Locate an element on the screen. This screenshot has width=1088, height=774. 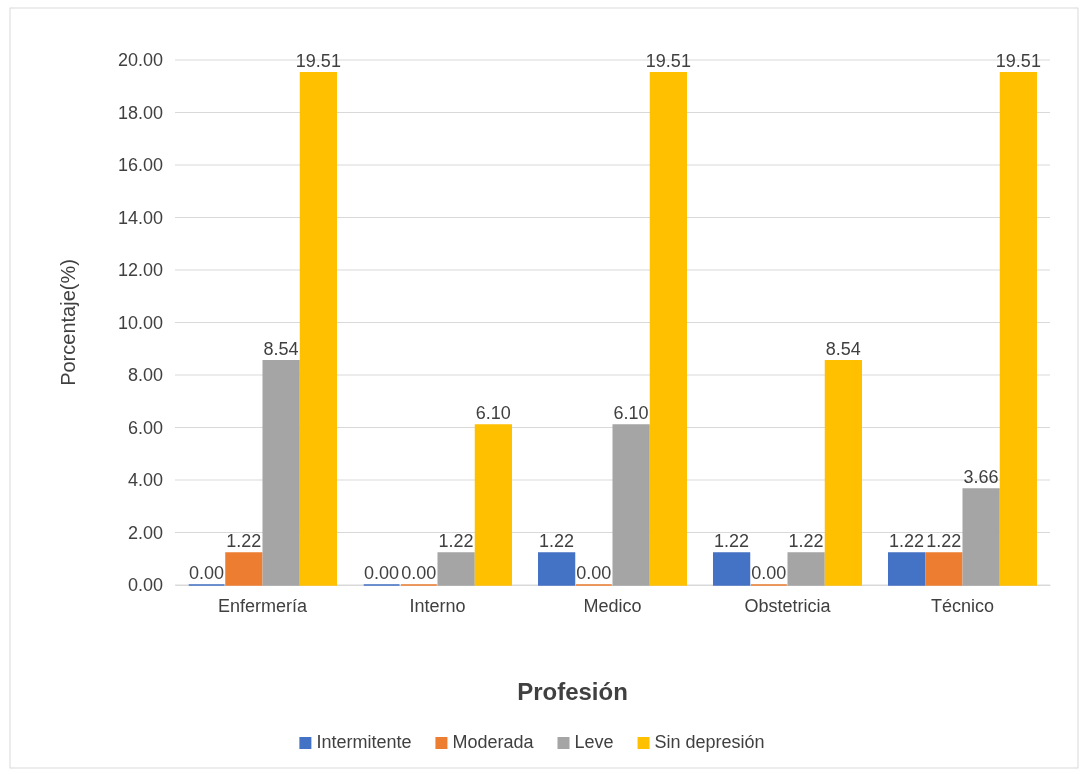
x-tick-label: Interno is located at coordinates (437, 605).